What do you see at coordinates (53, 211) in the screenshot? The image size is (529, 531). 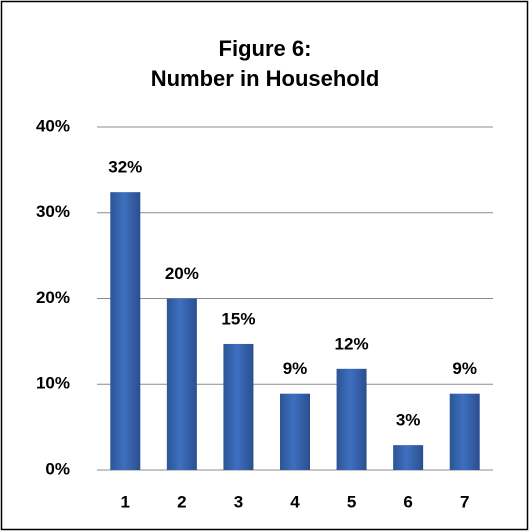 I see `y-tick-label: 30%` at bounding box center [53, 211].